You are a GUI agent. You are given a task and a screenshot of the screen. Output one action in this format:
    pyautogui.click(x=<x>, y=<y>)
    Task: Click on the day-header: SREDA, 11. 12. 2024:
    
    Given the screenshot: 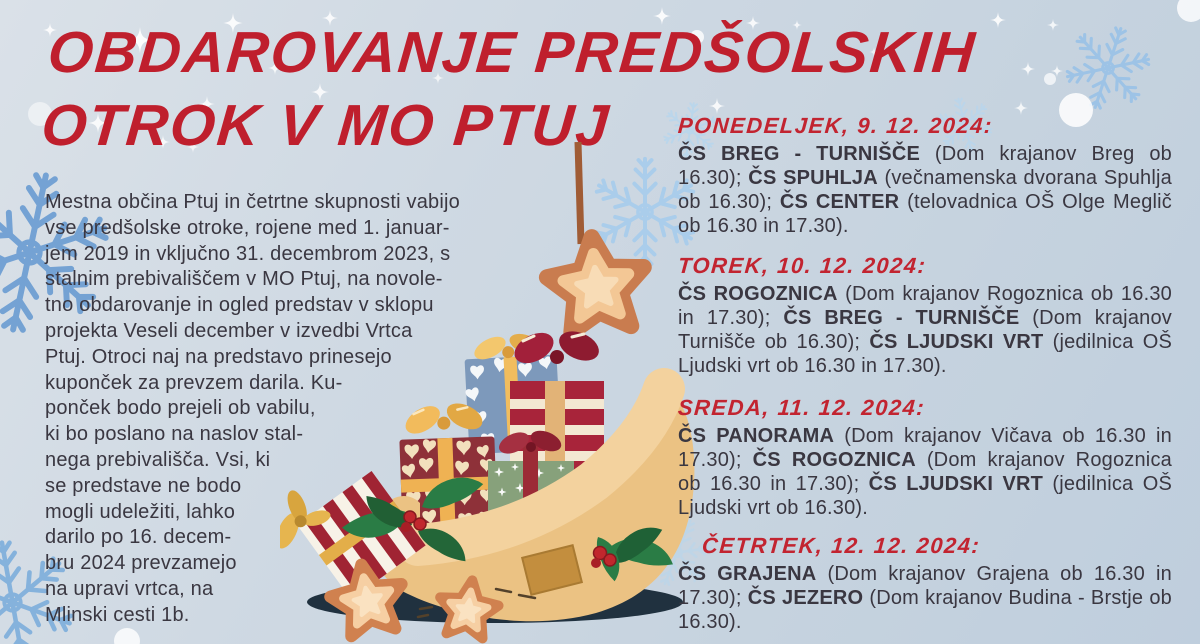 What is the action you would take?
    pyautogui.click(x=802, y=407)
    